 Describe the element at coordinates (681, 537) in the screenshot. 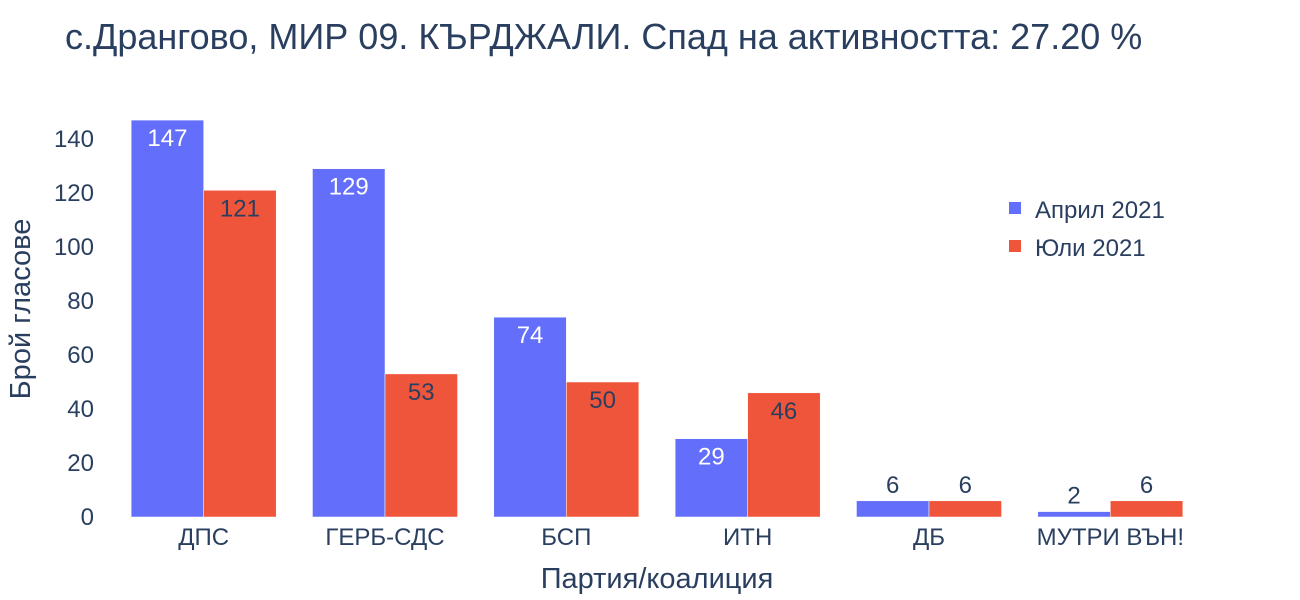

I see `x-axis-ticks: ДПС ГЕРБ-СДС БСП ИТН ДБ МУТРИ ВЪН!` at that location.